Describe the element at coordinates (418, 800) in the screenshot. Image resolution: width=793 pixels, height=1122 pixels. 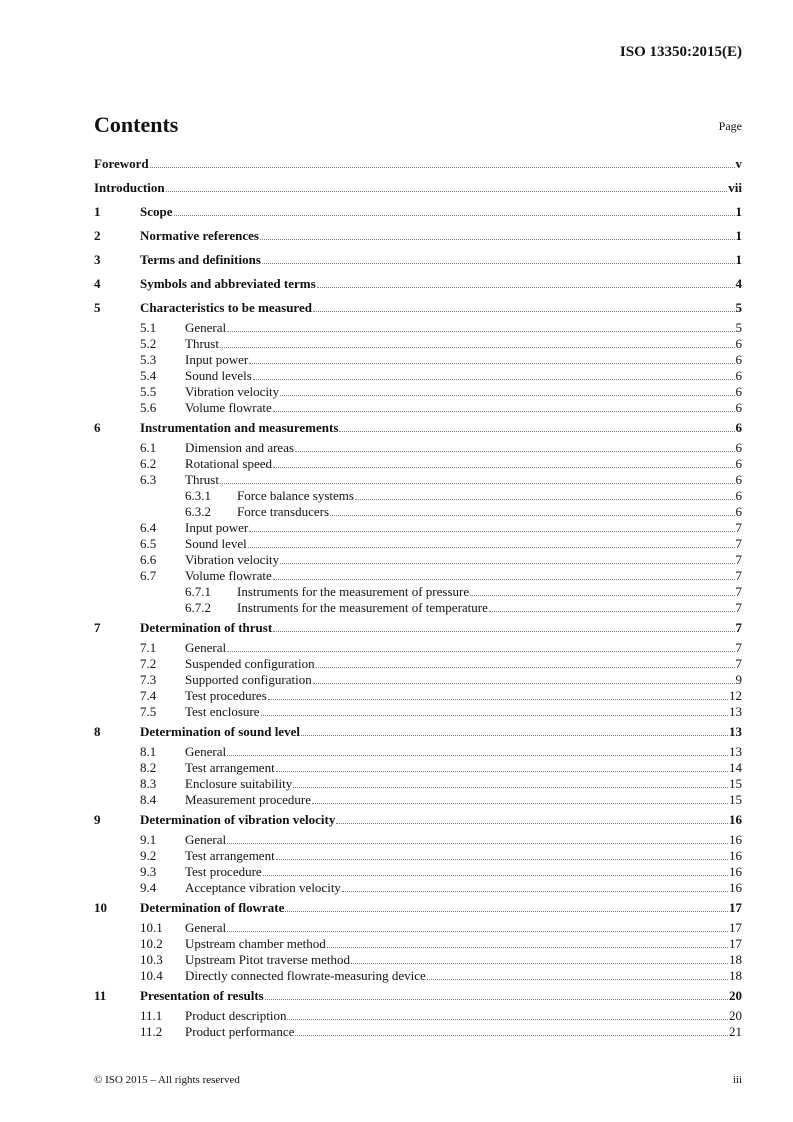
I see `toc-entry: 8.4 Measurement procedure 15` at that location.